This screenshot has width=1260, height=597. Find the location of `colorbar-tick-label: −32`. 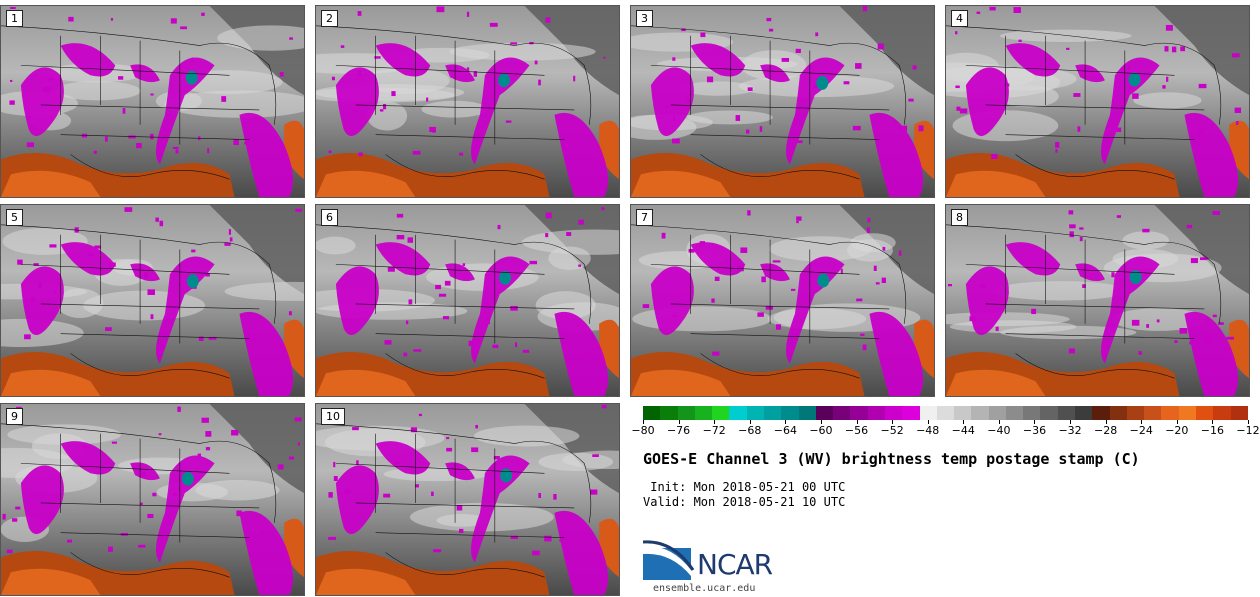

colorbar-tick-label: −32 is located at coordinates (1070, 430).